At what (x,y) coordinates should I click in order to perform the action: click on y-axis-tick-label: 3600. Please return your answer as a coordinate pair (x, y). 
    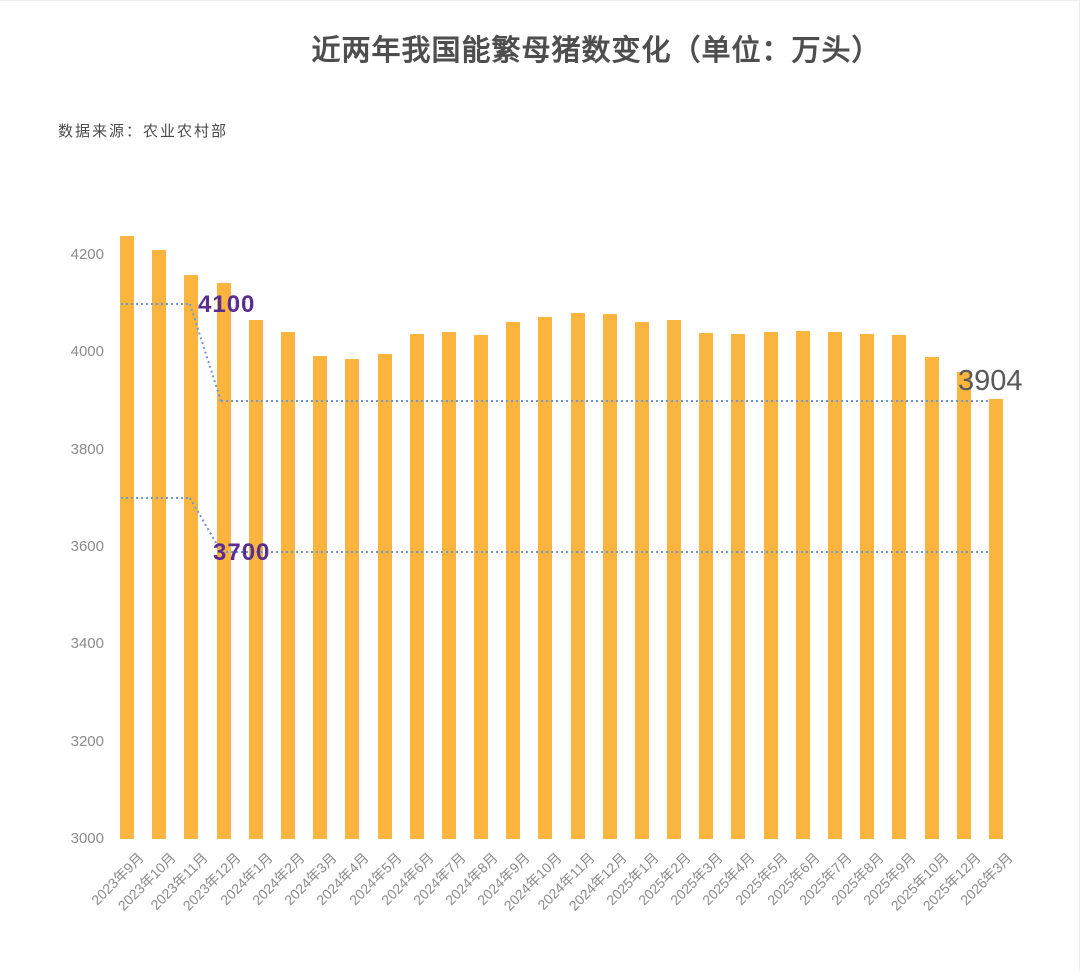
    Looking at the image, I should click on (87, 546).